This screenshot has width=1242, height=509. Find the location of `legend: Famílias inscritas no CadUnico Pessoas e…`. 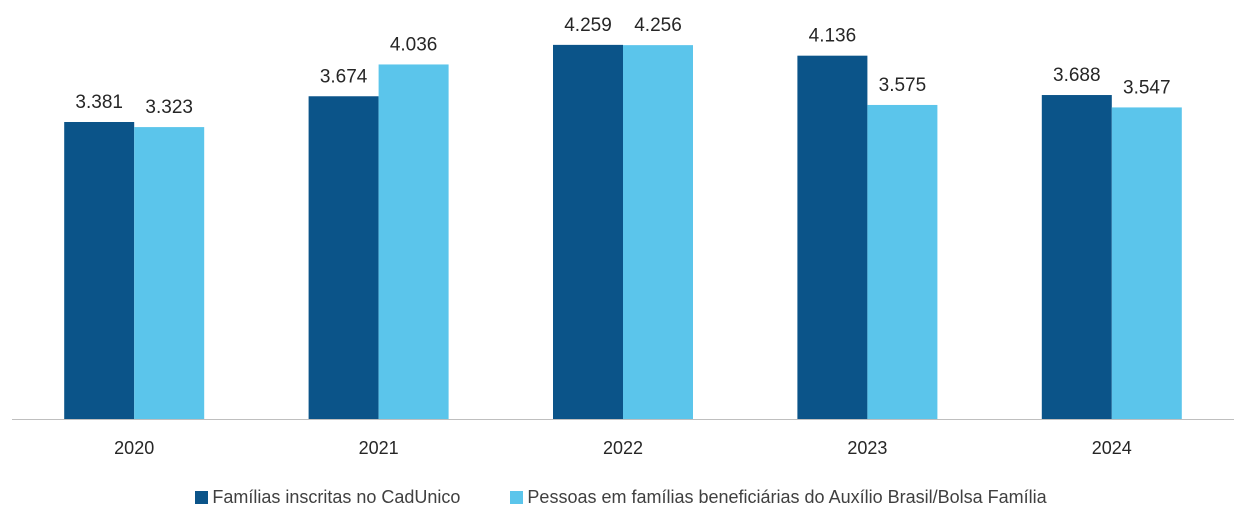

legend: Famílias inscritas no CadUnico Pessoas e… is located at coordinates (621, 497).